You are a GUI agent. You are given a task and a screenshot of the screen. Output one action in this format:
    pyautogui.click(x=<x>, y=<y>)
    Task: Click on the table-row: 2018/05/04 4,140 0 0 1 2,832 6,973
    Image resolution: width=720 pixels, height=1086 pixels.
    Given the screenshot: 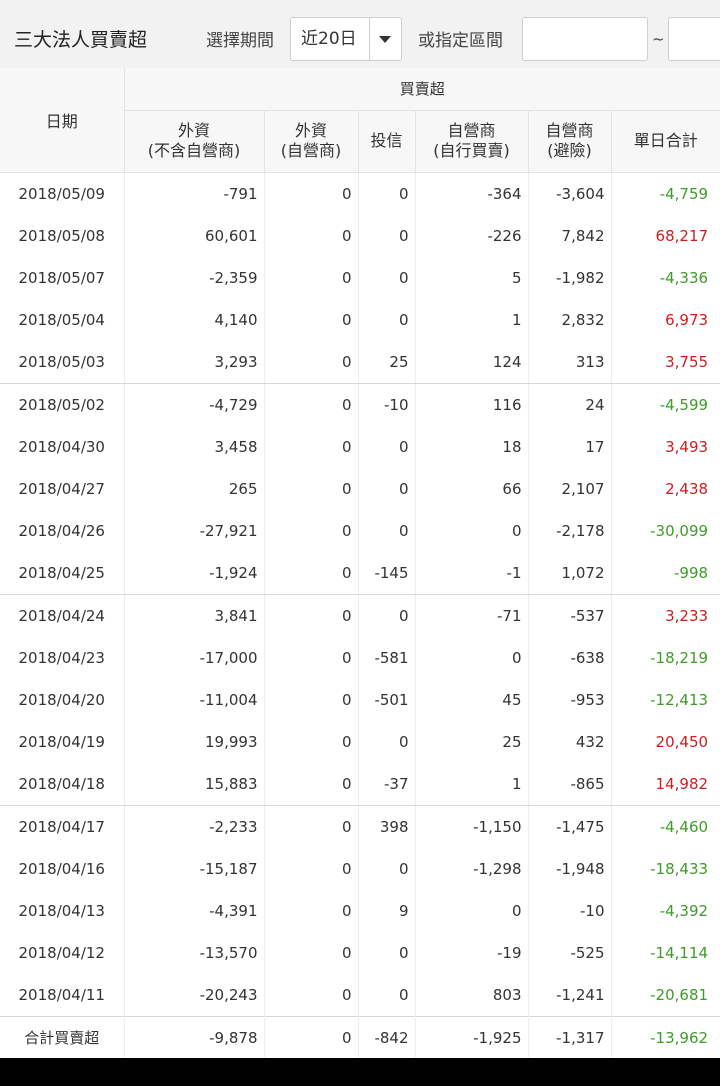 What is the action you would take?
    pyautogui.click(x=360, y=319)
    